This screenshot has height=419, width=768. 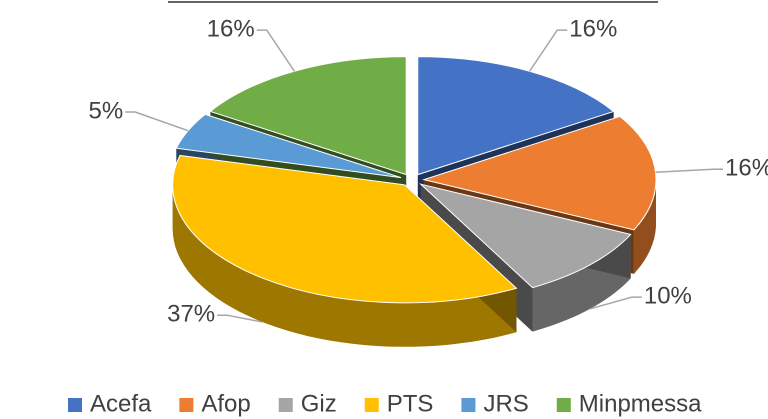 I want to click on legend-label: JRS, so click(x=505, y=403).